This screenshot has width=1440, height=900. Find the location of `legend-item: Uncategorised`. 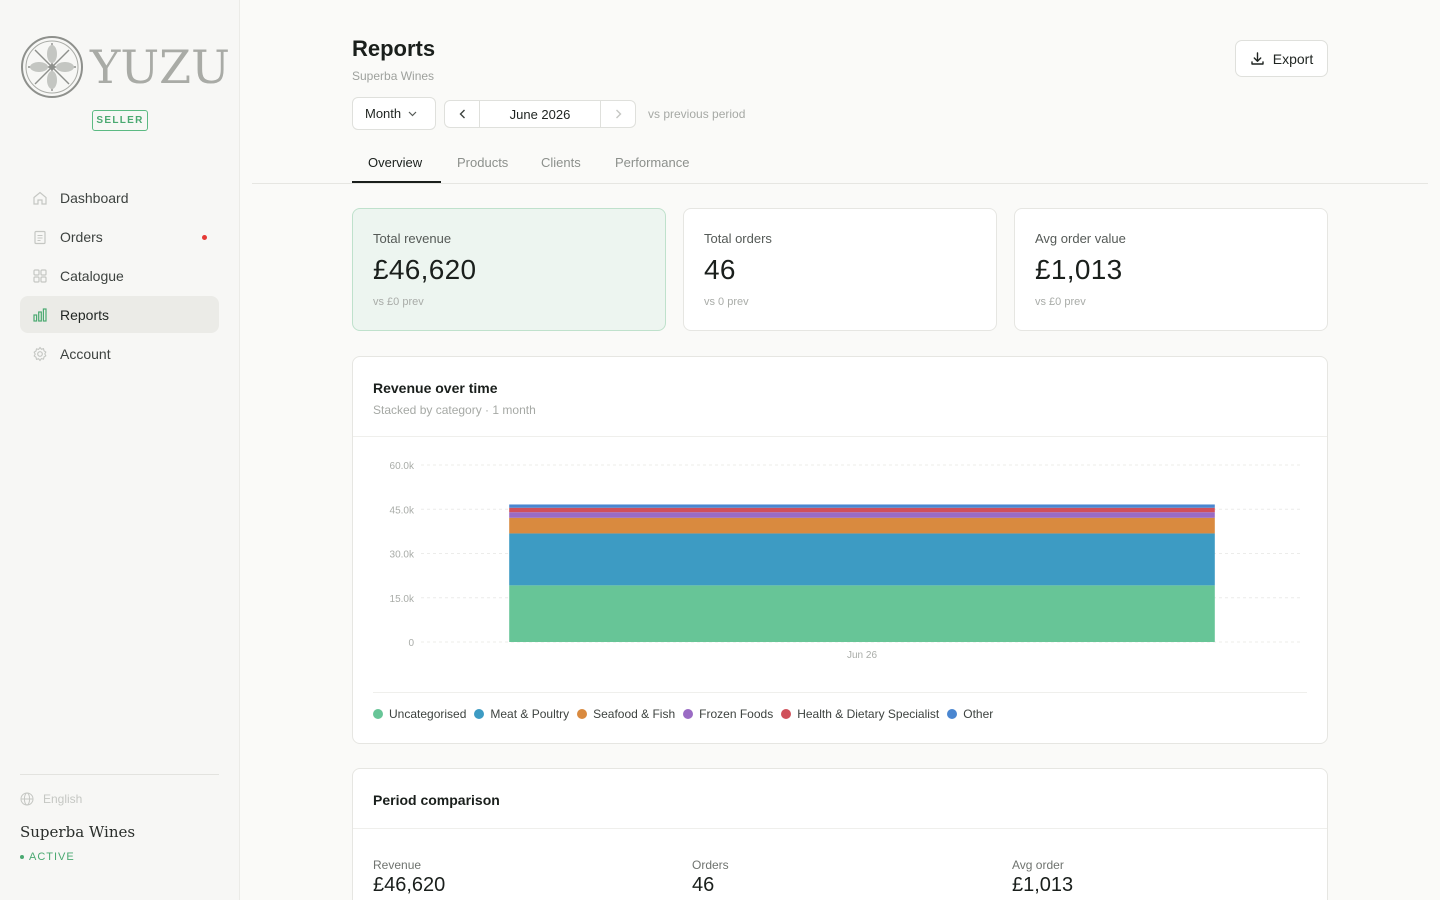

legend-item: Uncategorised is located at coordinates (419, 714).